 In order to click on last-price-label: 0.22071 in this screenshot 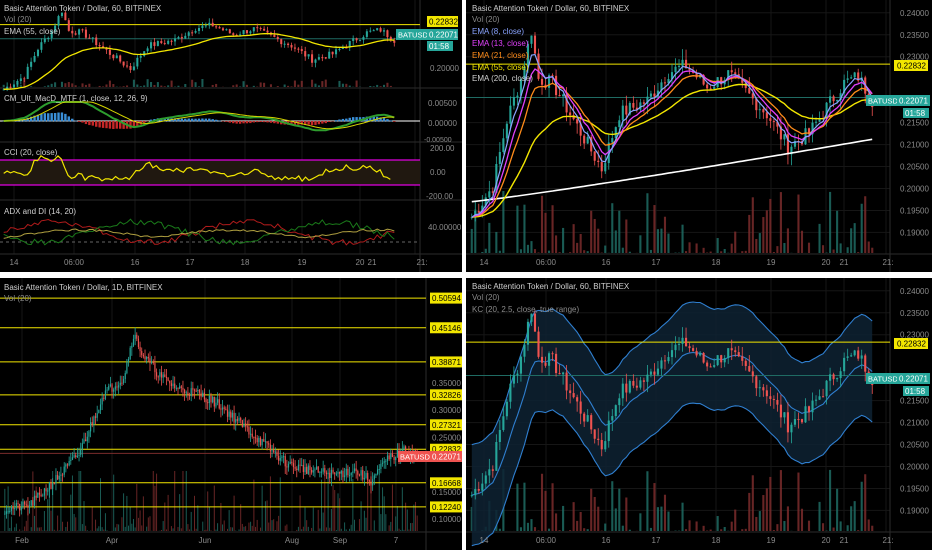, I will do `click(913, 101)`.